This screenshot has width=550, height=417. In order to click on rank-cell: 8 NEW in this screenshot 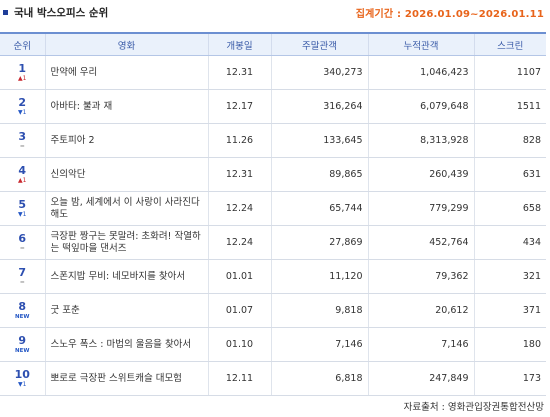, I will do `click(22, 310)`.